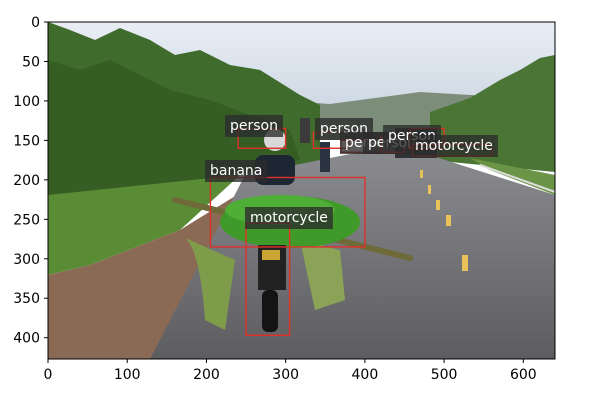 The height and width of the screenshot is (400, 600). Describe the element at coordinates (285, 375) in the screenshot. I see `x-tick-label: 300` at that location.